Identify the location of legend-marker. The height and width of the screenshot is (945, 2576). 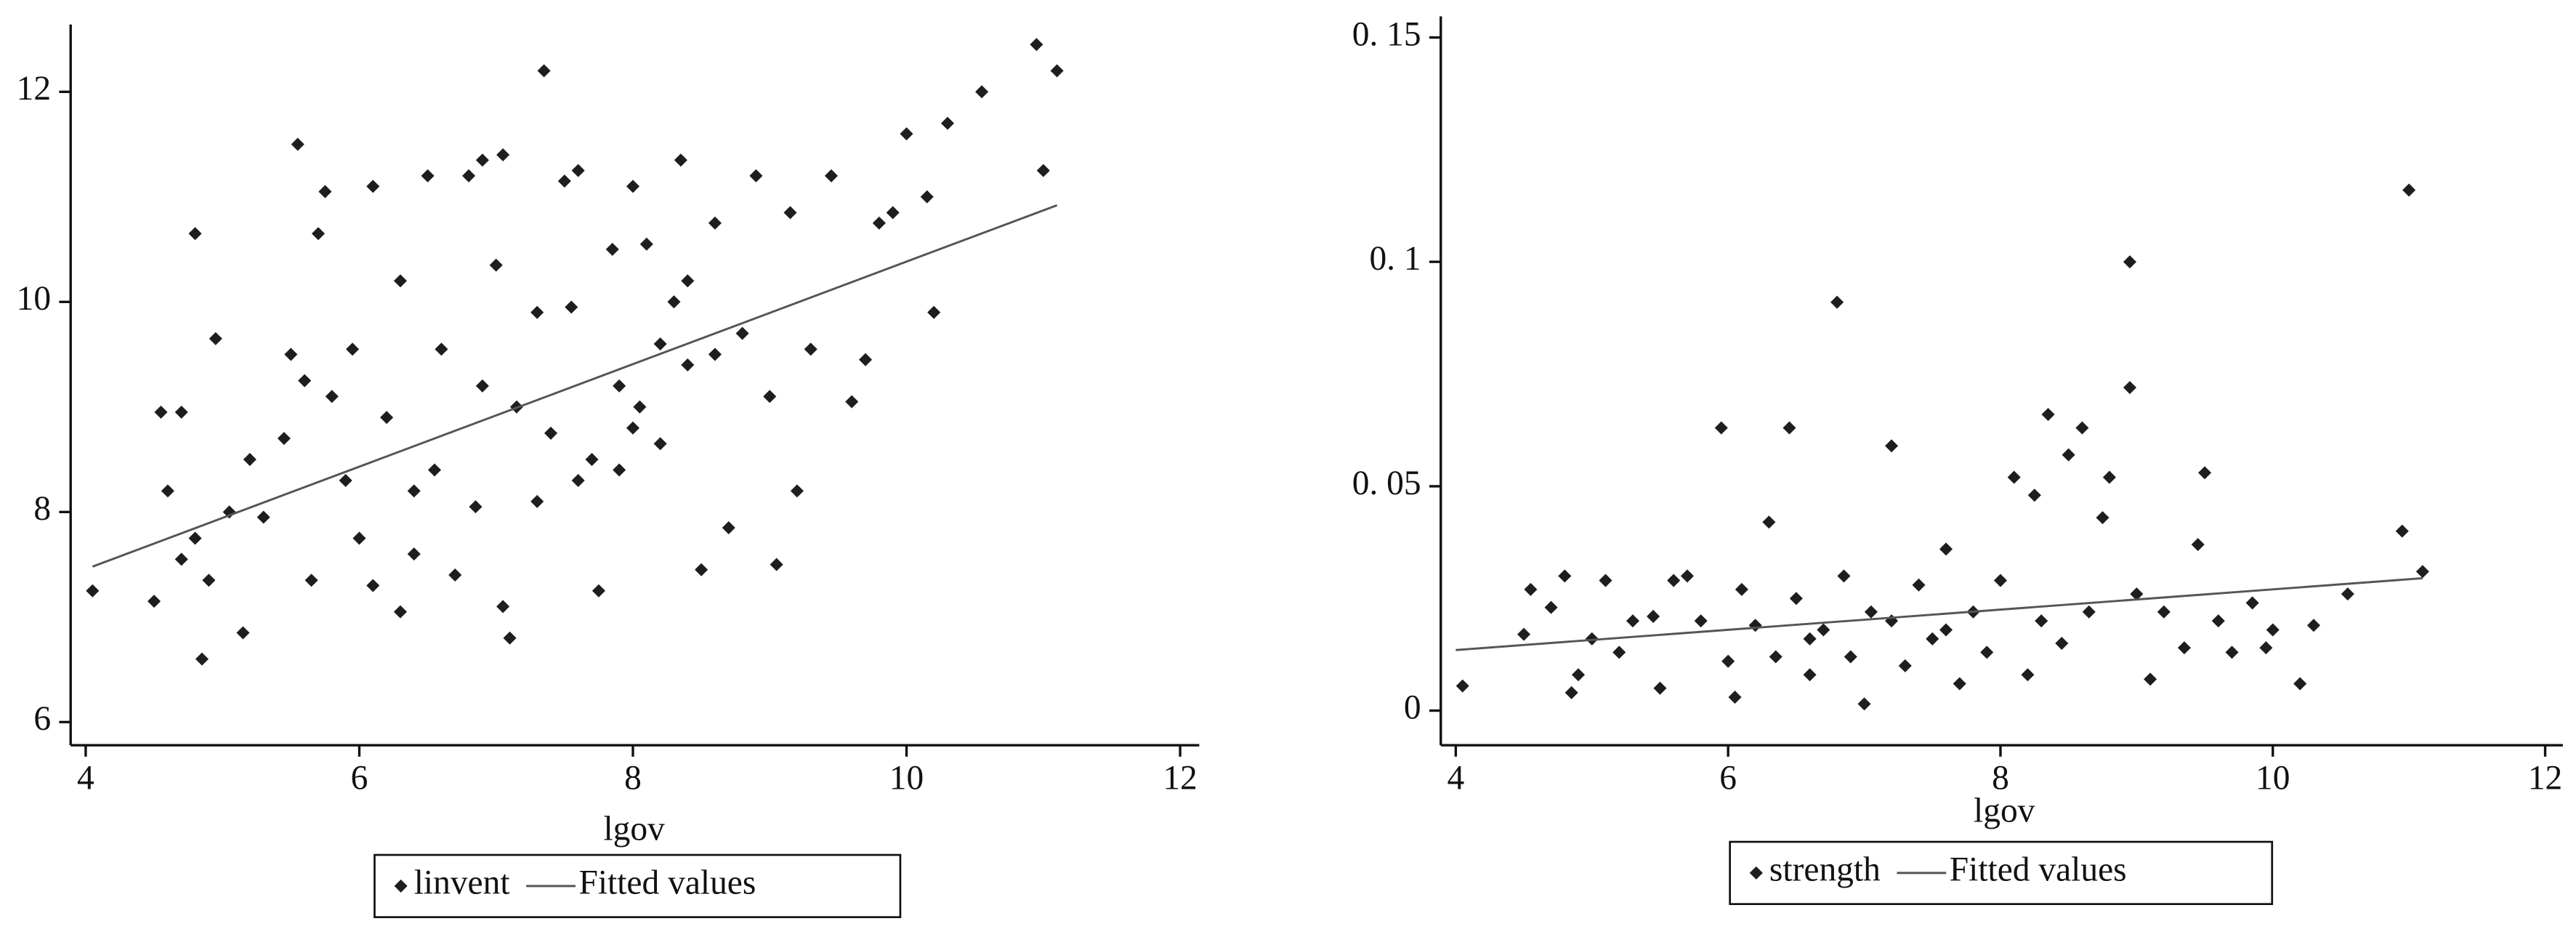
(1756, 873).